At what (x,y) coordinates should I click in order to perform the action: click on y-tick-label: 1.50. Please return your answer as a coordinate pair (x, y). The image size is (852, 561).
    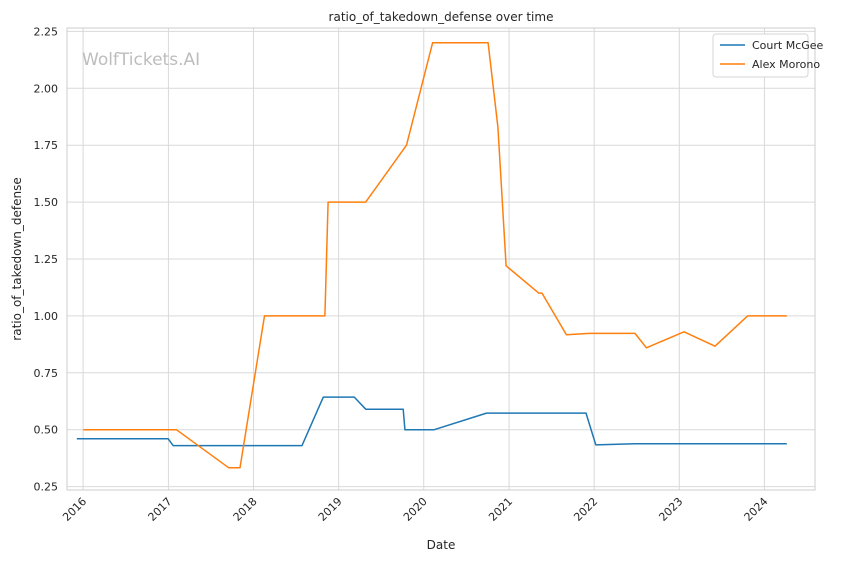
    Looking at the image, I should click on (46, 202).